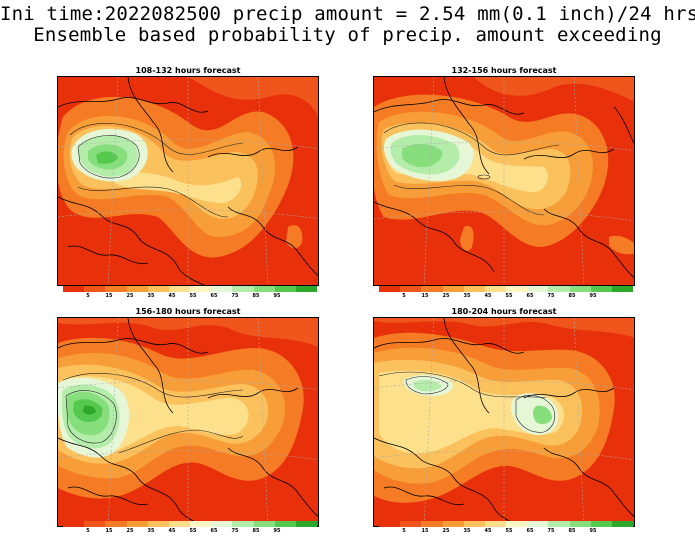  I want to click on panel-title: 156-180 hours forecast, so click(188, 311).